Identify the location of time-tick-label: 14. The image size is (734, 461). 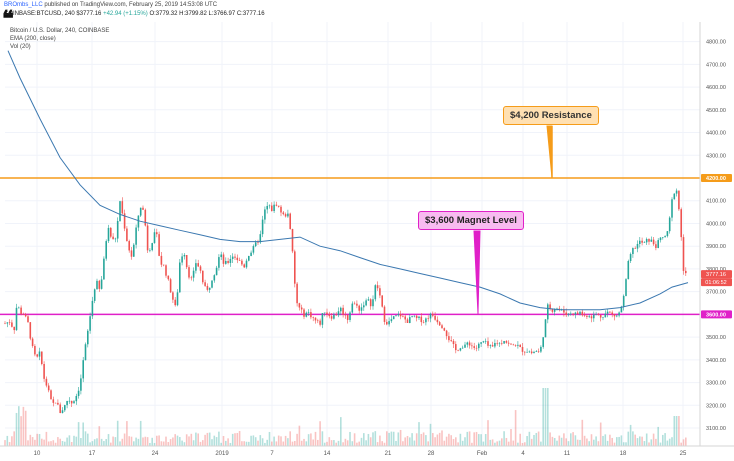
(327, 454).